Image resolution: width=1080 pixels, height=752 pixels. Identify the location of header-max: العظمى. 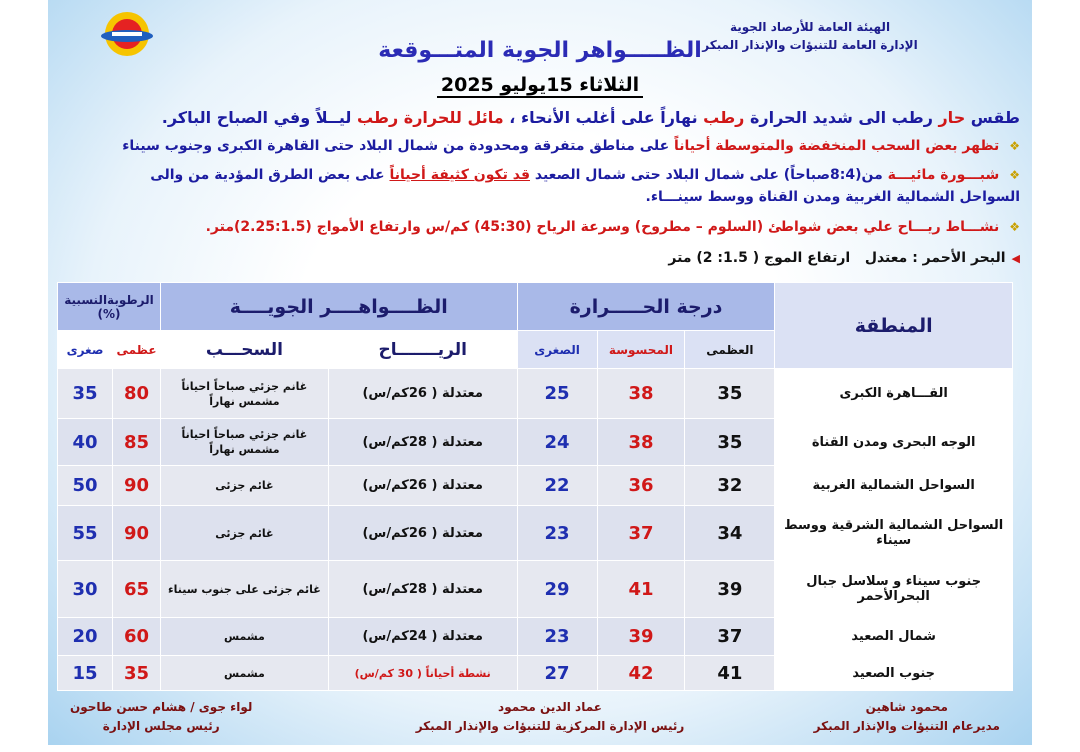
(730, 349).